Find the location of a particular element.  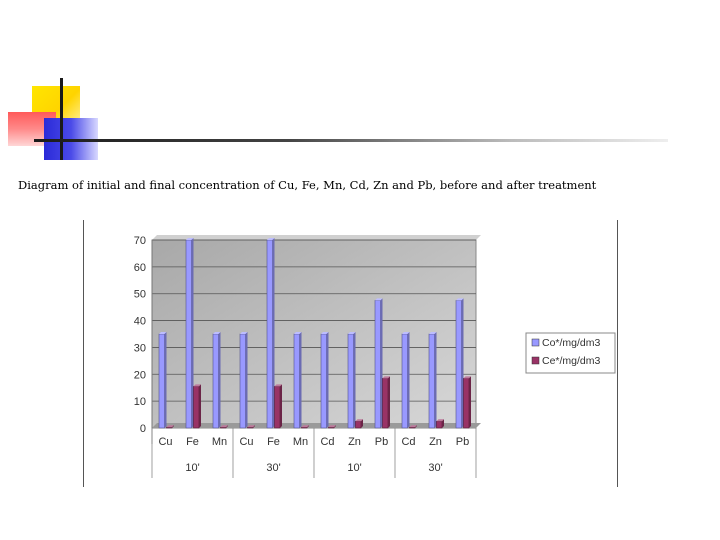

legend-swatch is located at coordinates (535, 360).